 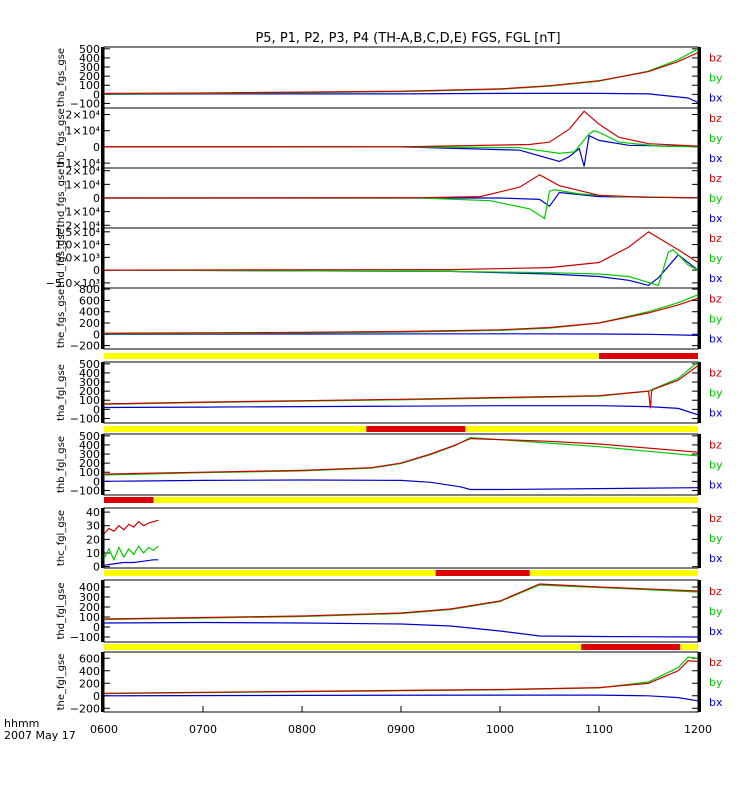 What do you see at coordinates (77, 257) in the screenshot?
I see `y-tick-label: 5.0×10³` at bounding box center [77, 257].